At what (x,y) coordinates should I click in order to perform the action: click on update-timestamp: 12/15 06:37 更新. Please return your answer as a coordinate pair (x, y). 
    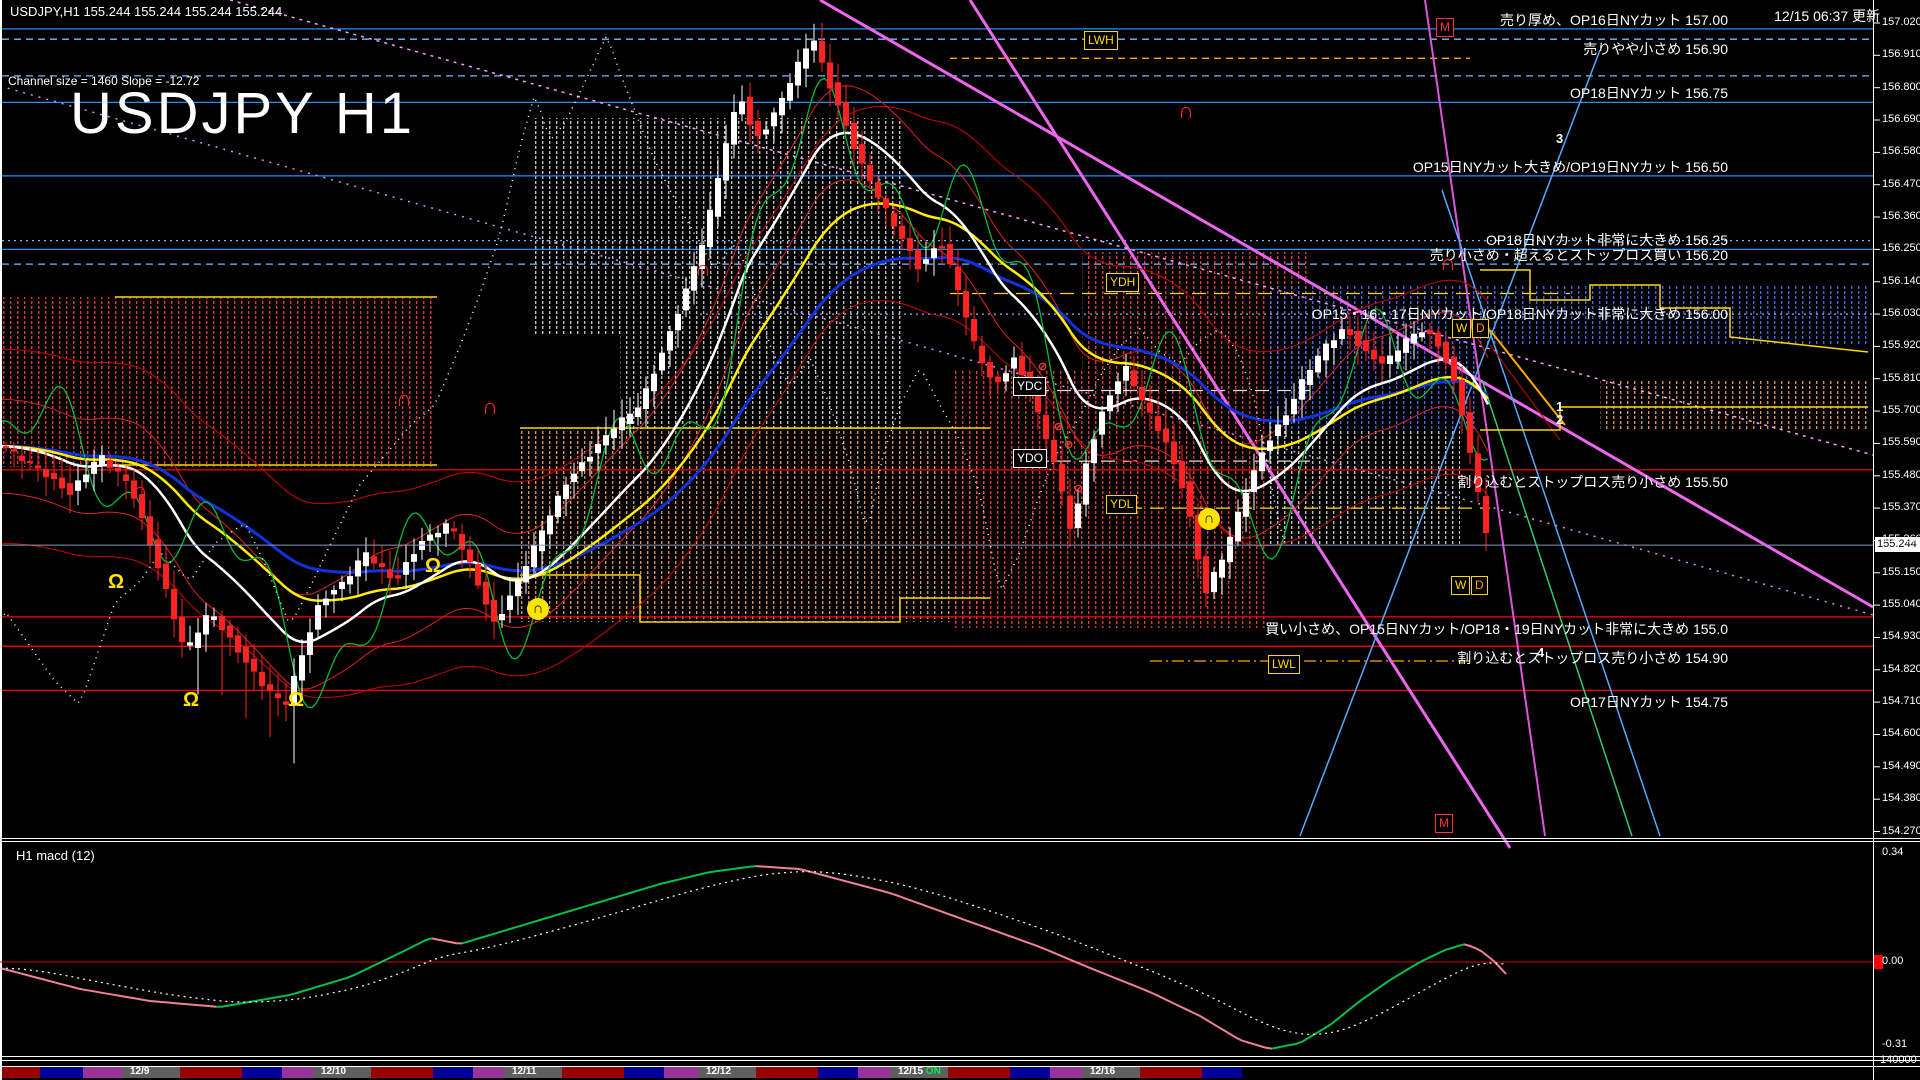
    Looking at the image, I should click on (1827, 16).